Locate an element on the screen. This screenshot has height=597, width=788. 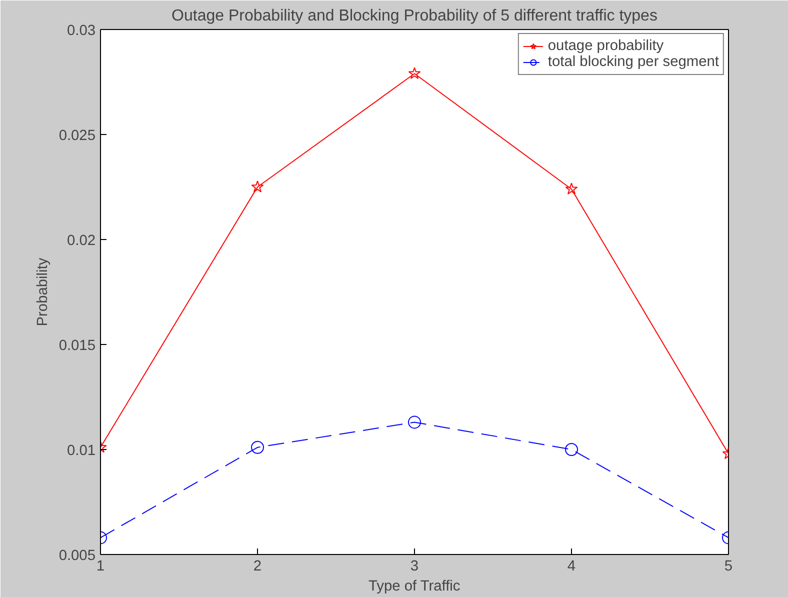
y-tick-label: 0.005 is located at coordinates (77, 556).